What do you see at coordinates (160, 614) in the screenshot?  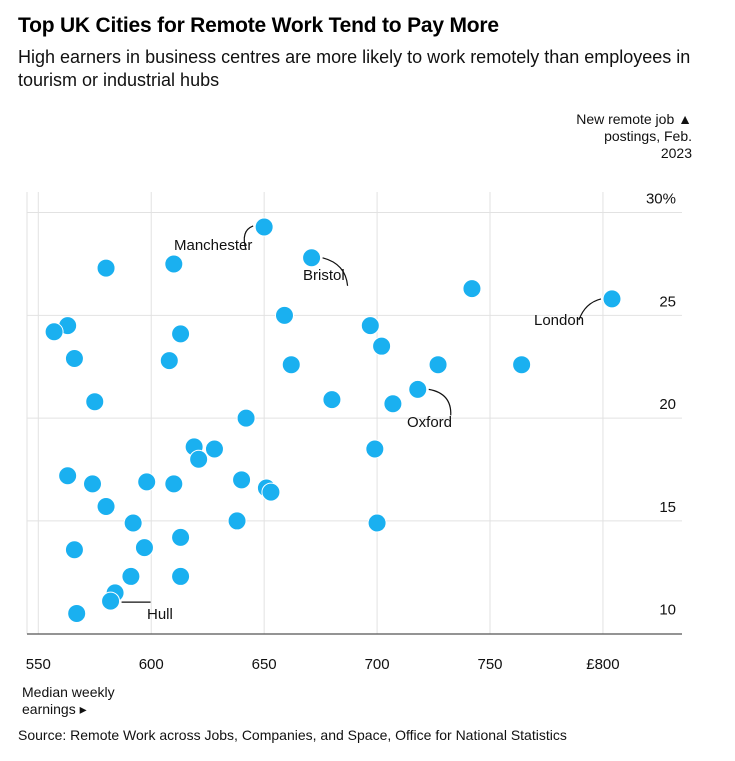 I see `annotation-label: Hull` at bounding box center [160, 614].